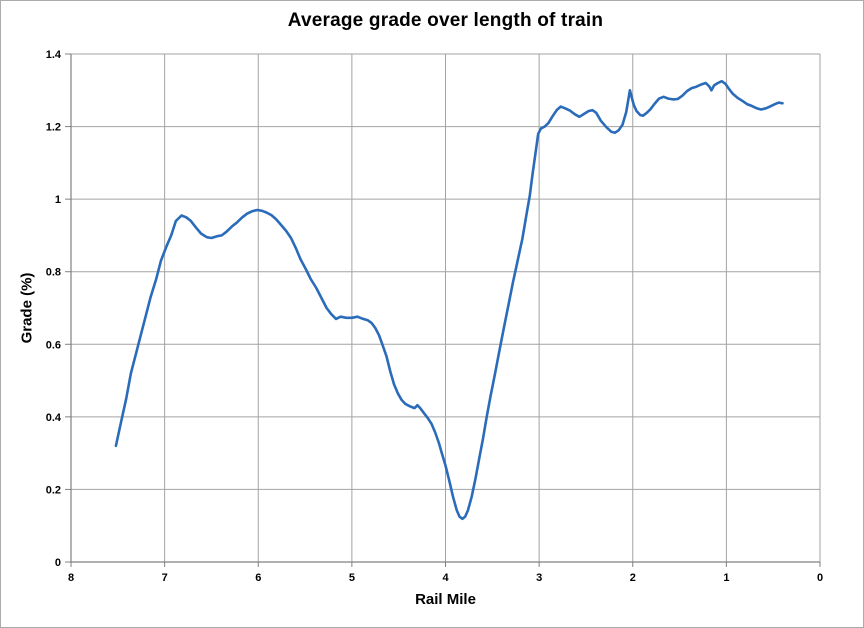 The height and width of the screenshot is (628, 864). Describe the element at coordinates (258, 578) in the screenshot. I see `x-tick-label: 6` at that location.